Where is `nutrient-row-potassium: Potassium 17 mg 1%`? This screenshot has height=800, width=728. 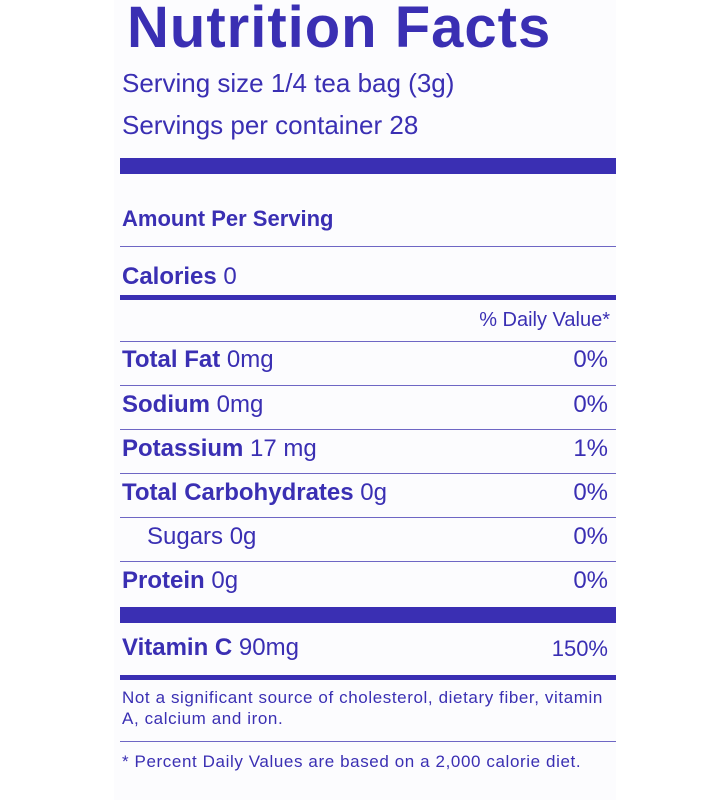 nutrient-row-potassium: Potassium 17 mg 1% is located at coordinates (365, 449).